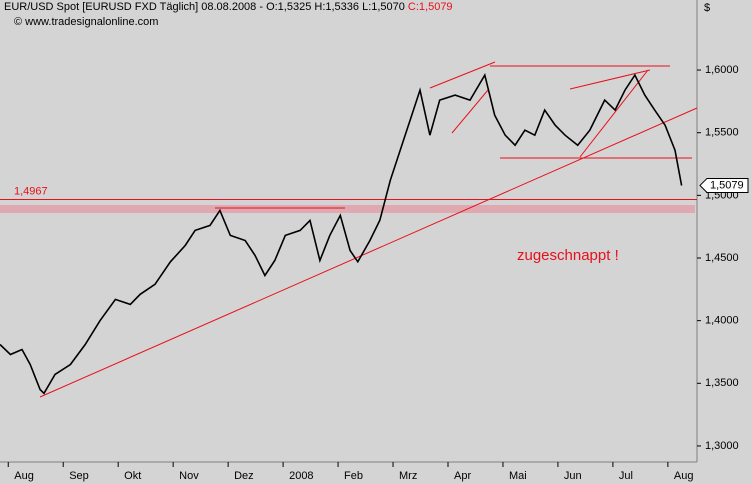 The image size is (752, 484). Describe the element at coordinates (722, 446) in the screenshot. I see `y-tick-label: 1,3000` at that location.